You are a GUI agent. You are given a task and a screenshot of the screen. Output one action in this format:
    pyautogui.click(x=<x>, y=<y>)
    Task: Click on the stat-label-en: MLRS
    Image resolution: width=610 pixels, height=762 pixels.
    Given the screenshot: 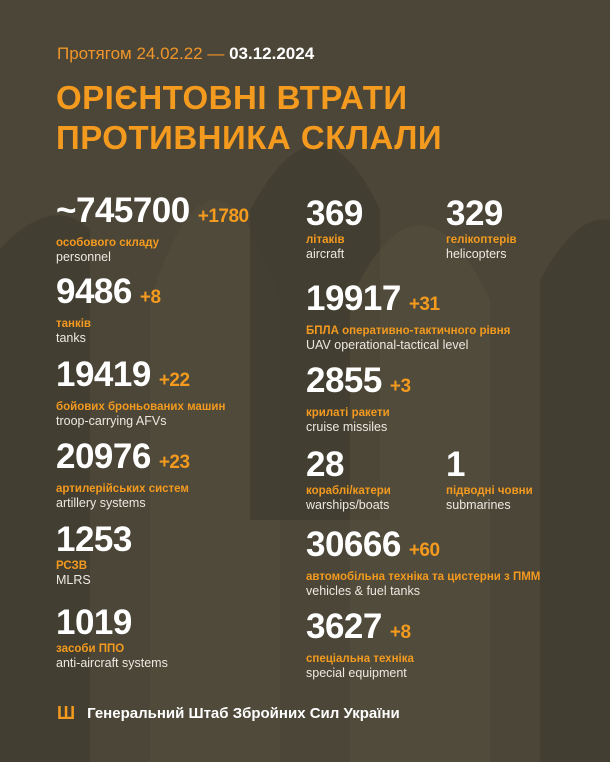 What is the action you would take?
    pyautogui.click(x=73, y=580)
    